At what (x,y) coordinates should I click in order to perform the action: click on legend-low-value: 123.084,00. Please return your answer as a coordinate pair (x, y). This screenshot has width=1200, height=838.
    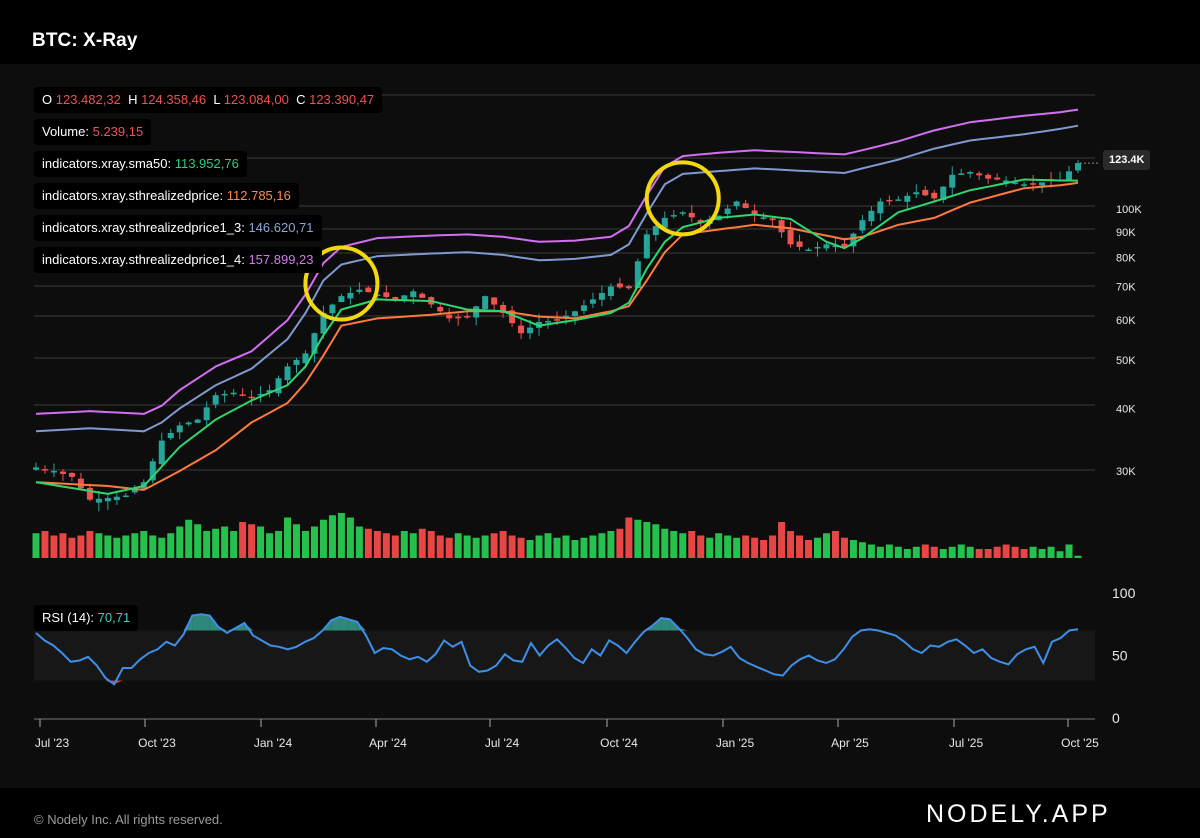
    Looking at the image, I should click on (256, 99).